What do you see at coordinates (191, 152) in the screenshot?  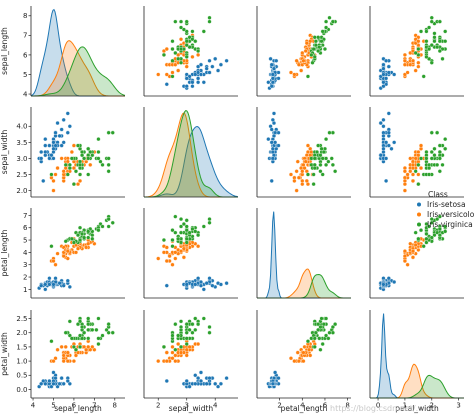 I see `panel-sepal_width-vs-sepal_width` at bounding box center [191, 152].